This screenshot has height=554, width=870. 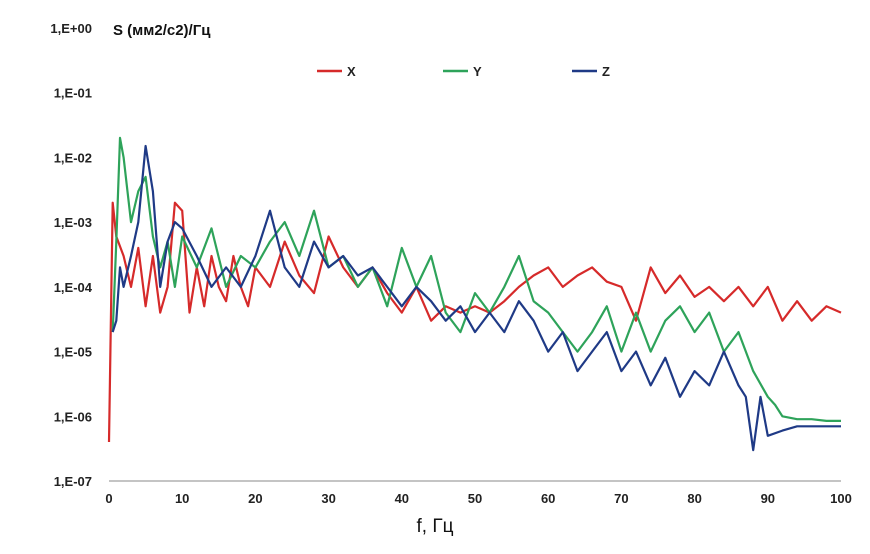 I want to click on x-tick-label: 30, so click(x=328, y=498).